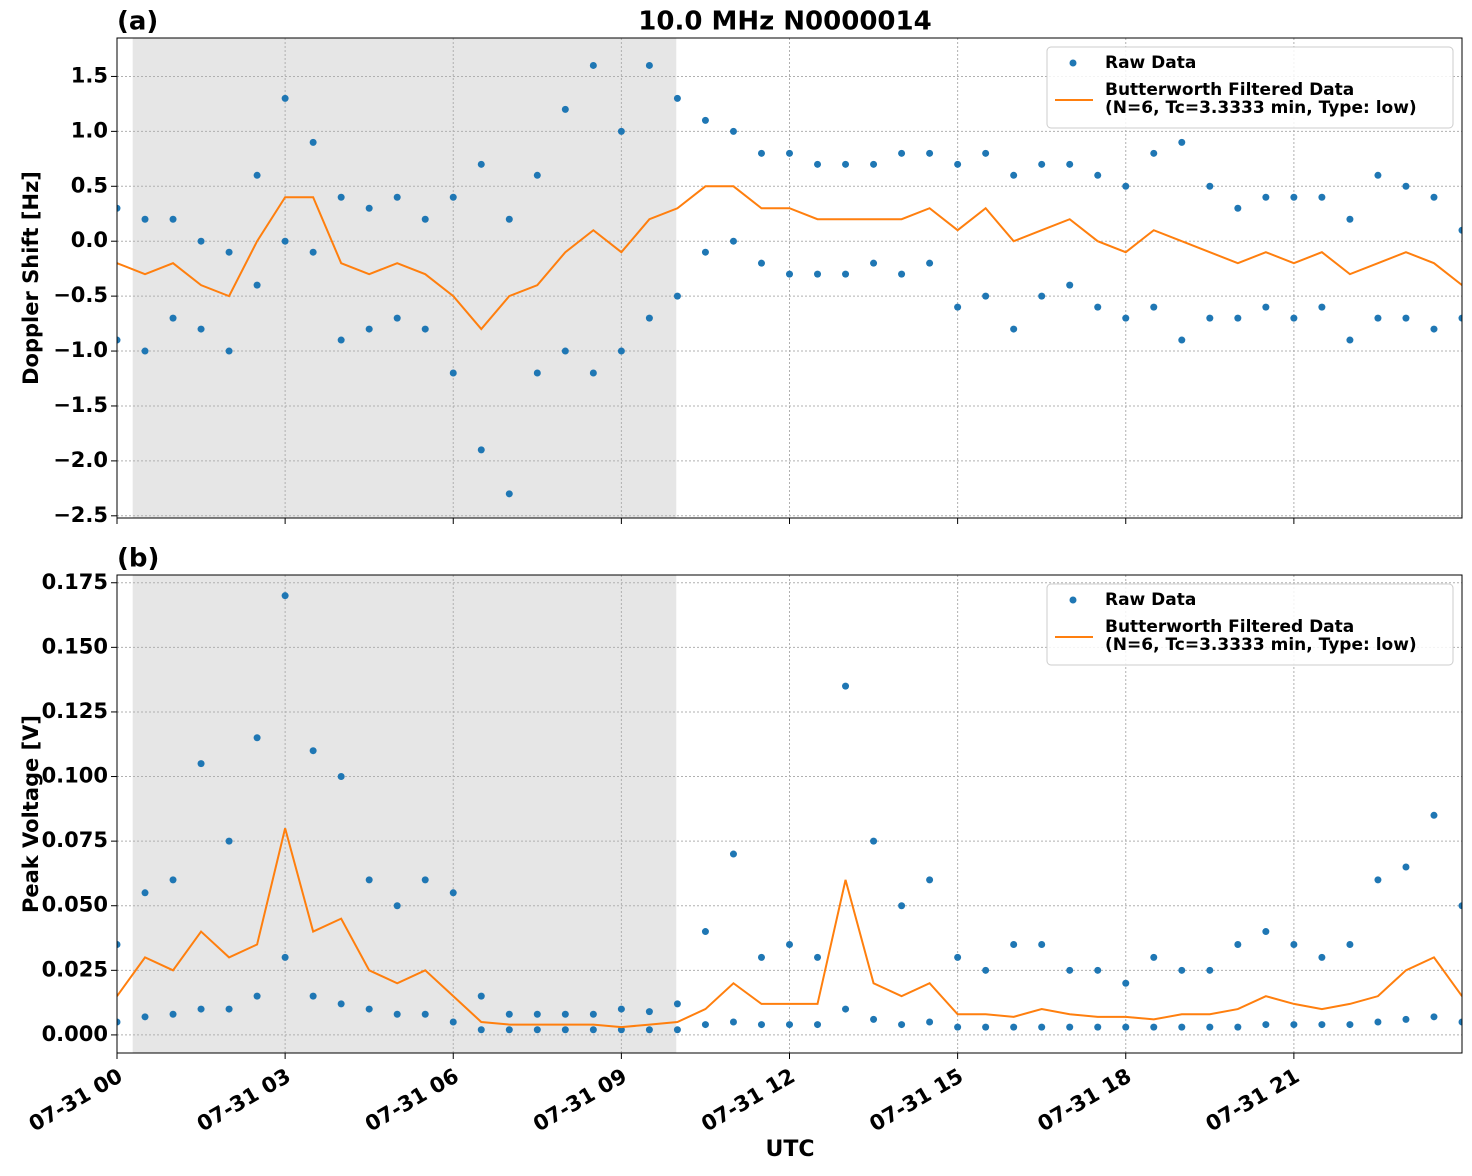 The height and width of the screenshot is (1176, 1472). What do you see at coordinates (244, 1100) in the screenshot?
I see `x-tick-label: 07-31 03` at bounding box center [244, 1100].